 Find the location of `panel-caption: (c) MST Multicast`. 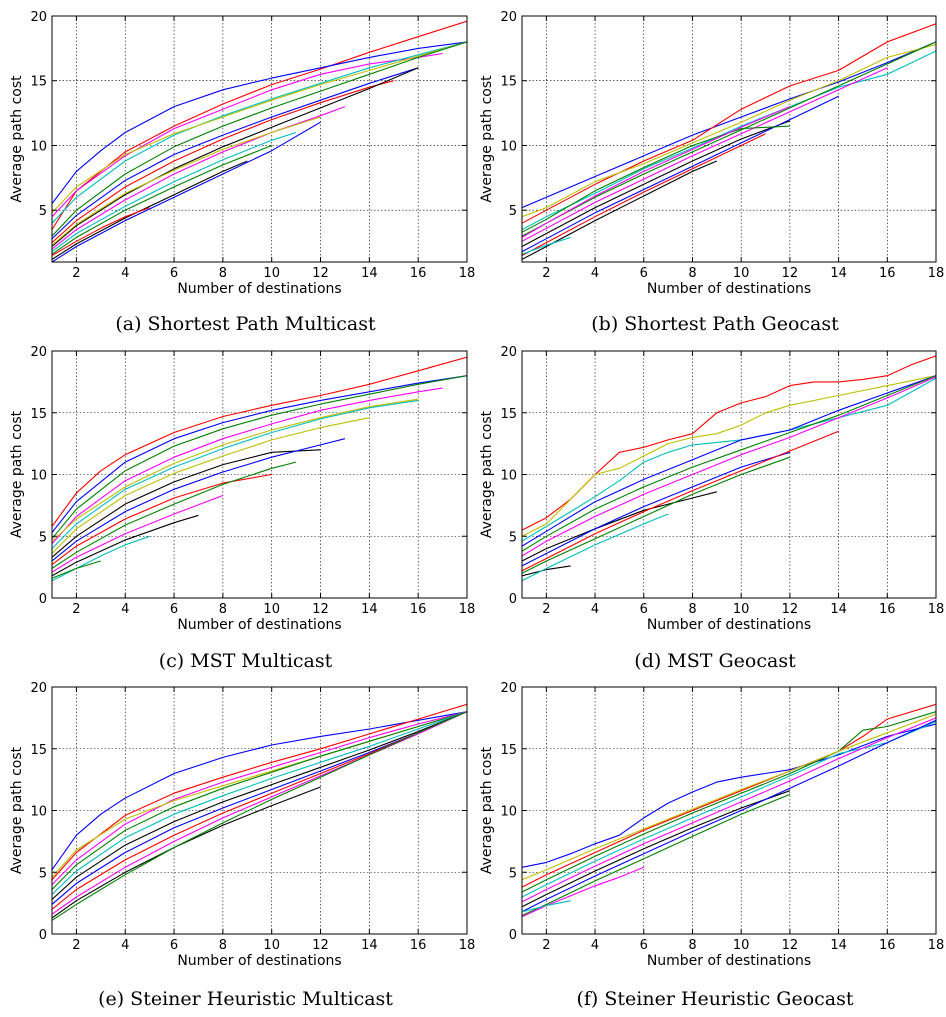

panel-caption: (c) MST Multicast is located at coordinates (246, 661).